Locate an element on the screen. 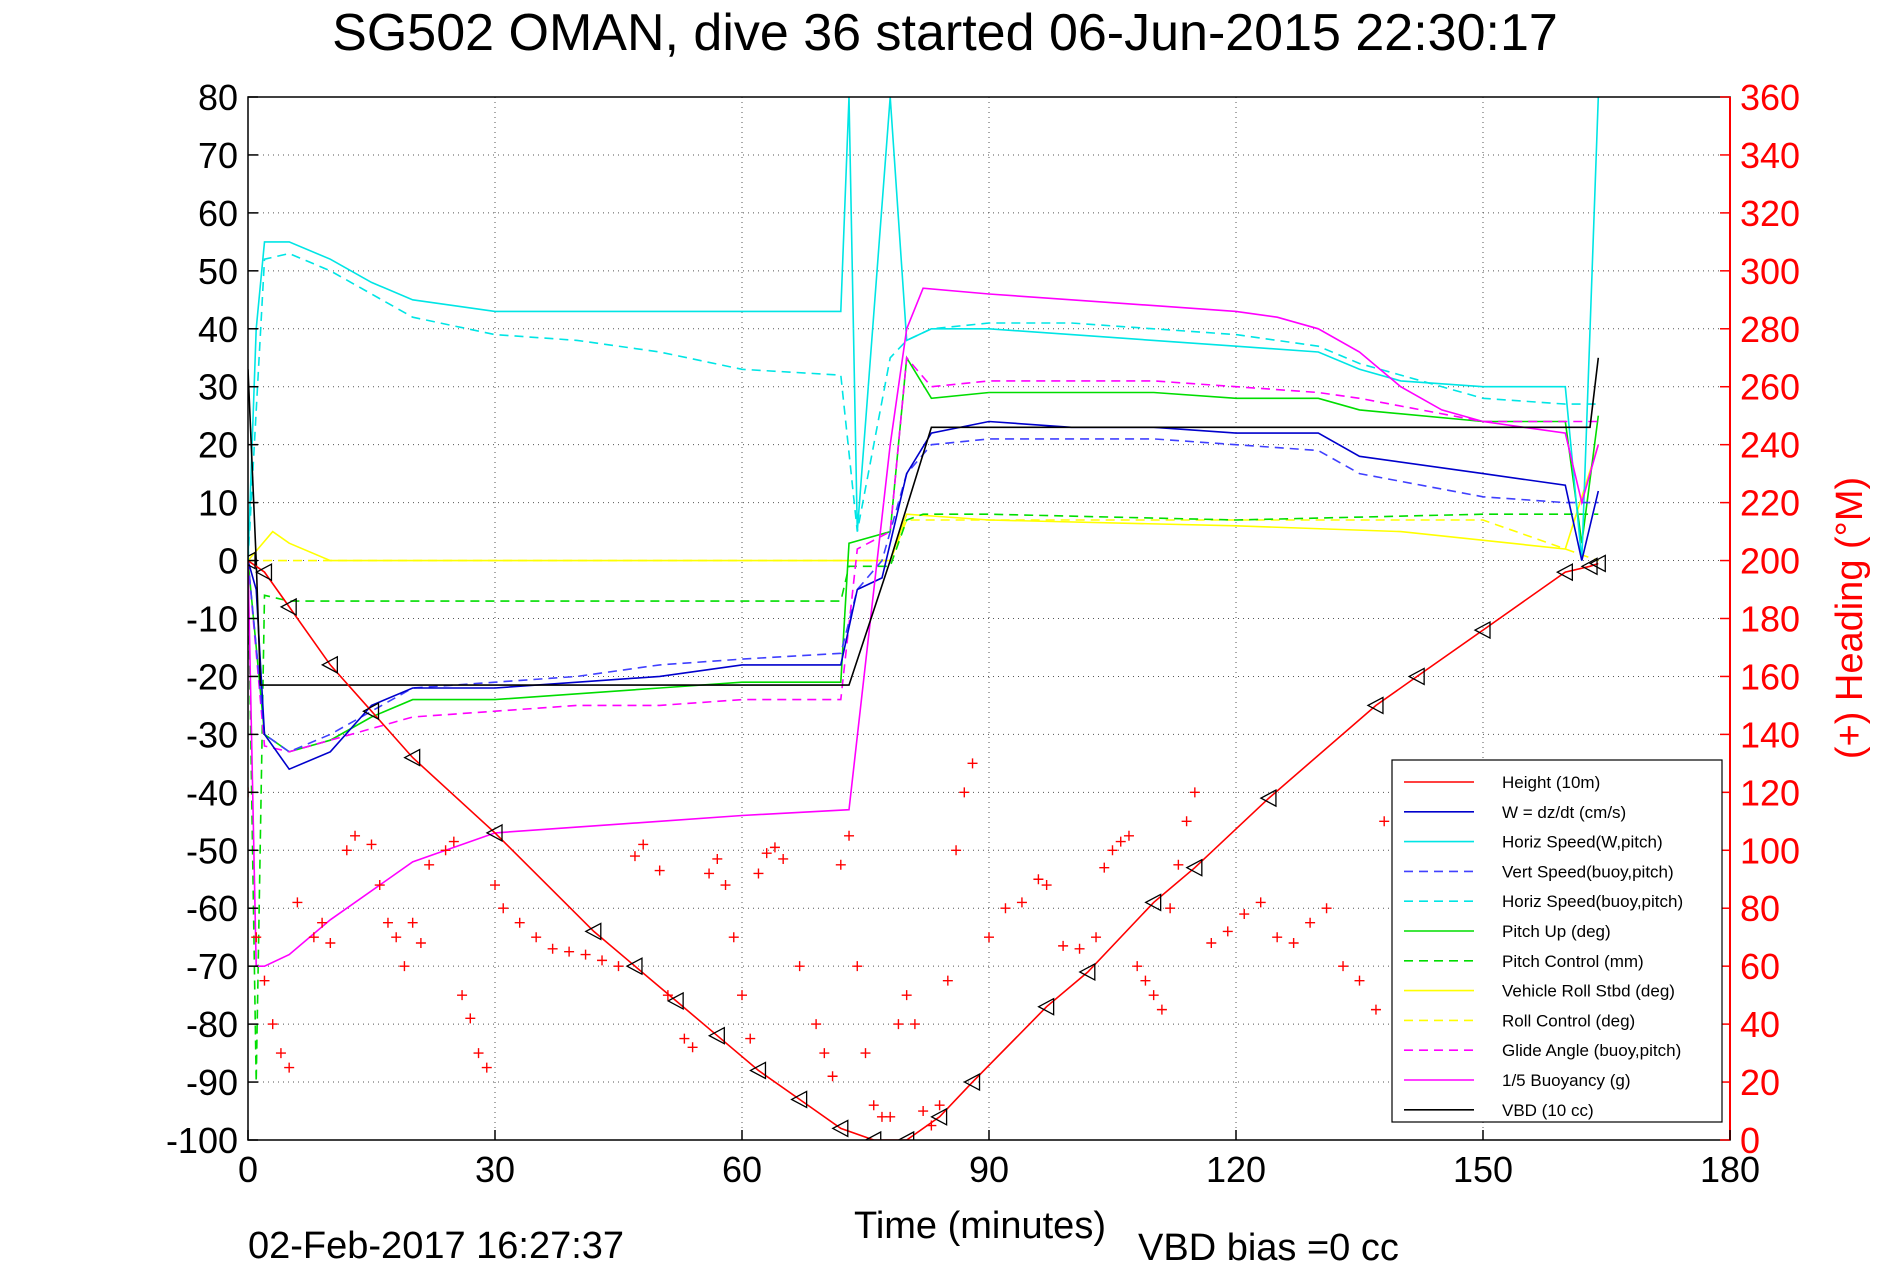  y-tick-label: -70 is located at coordinates (212, 966).